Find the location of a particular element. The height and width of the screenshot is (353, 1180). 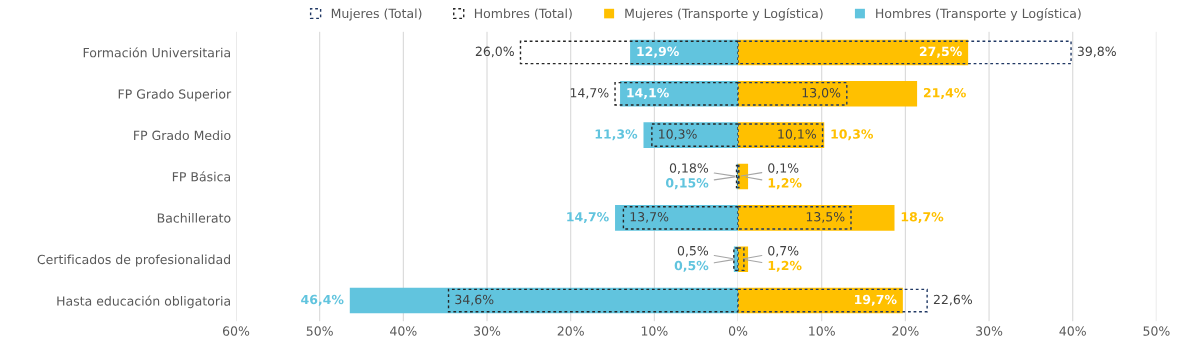

y-tick-label: Bachillerato is located at coordinates (194, 218).